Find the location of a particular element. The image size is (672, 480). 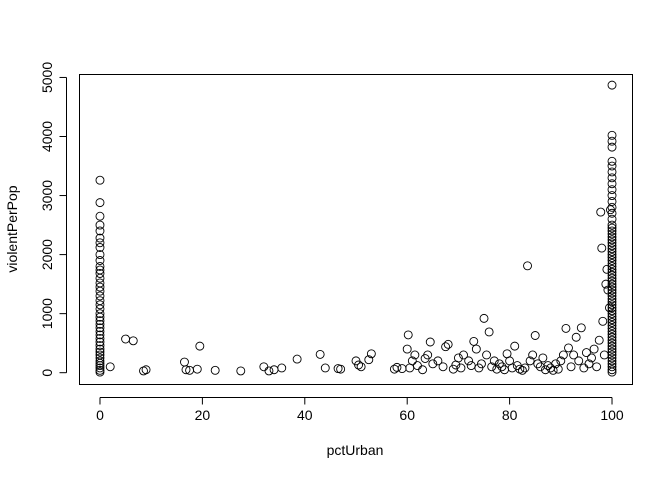

y-axis: 0 1000 2000 3000 4000 5000 is located at coordinates (53, 219).